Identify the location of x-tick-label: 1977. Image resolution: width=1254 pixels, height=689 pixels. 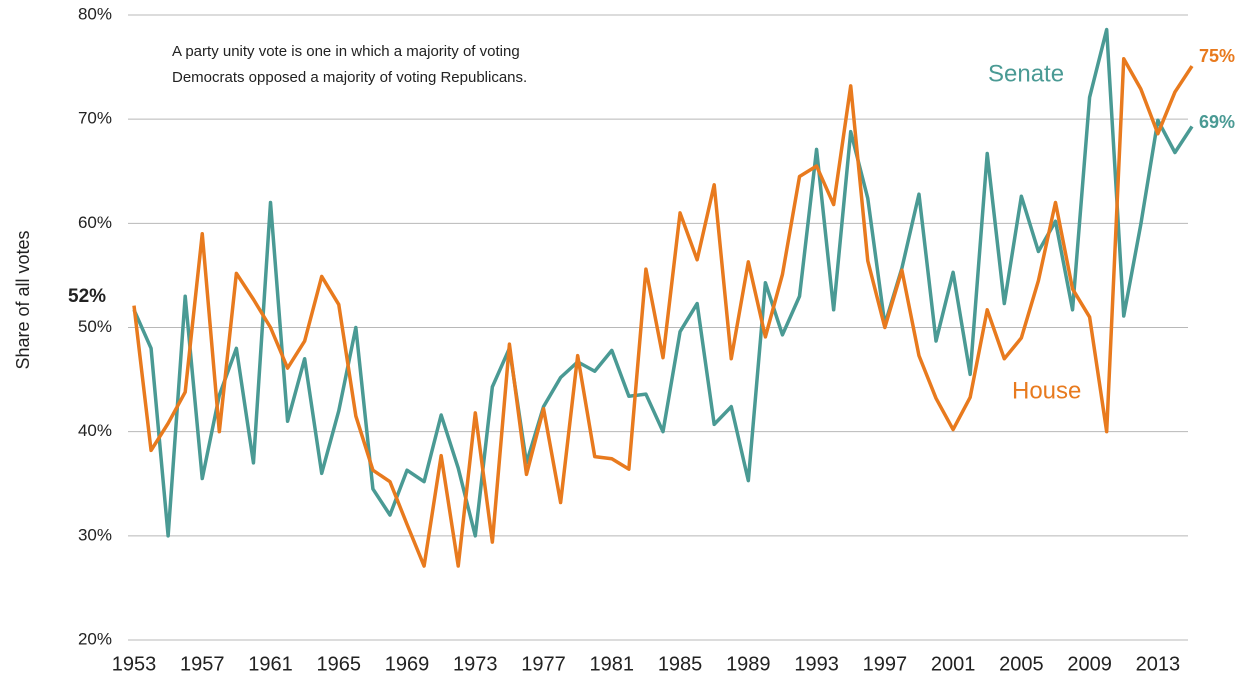
(543, 664).